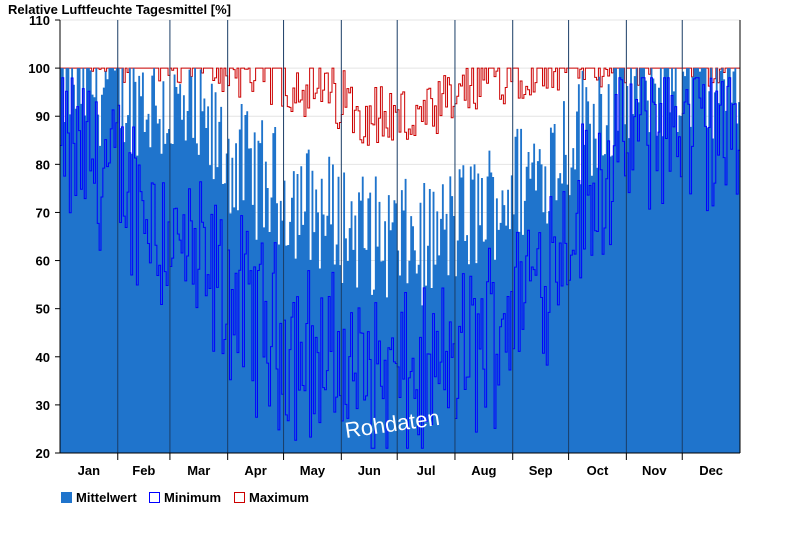 This screenshot has height=550, width=800. What do you see at coordinates (255, 470) in the screenshot?
I see `x-tick-label-apr: Apr` at bounding box center [255, 470].